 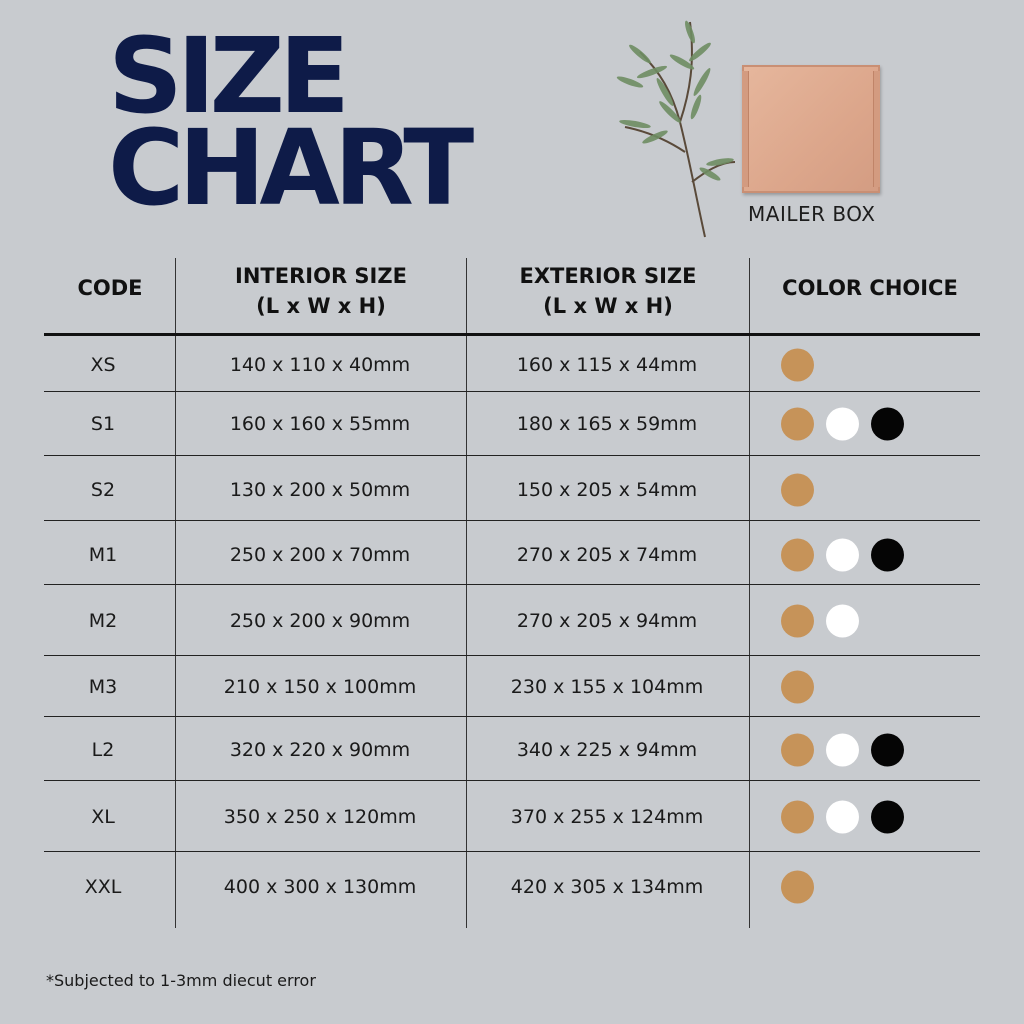 What do you see at coordinates (607, 365) in the screenshot?
I see `row-exterior-size: 160 x 115 x 44mm` at bounding box center [607, 365].